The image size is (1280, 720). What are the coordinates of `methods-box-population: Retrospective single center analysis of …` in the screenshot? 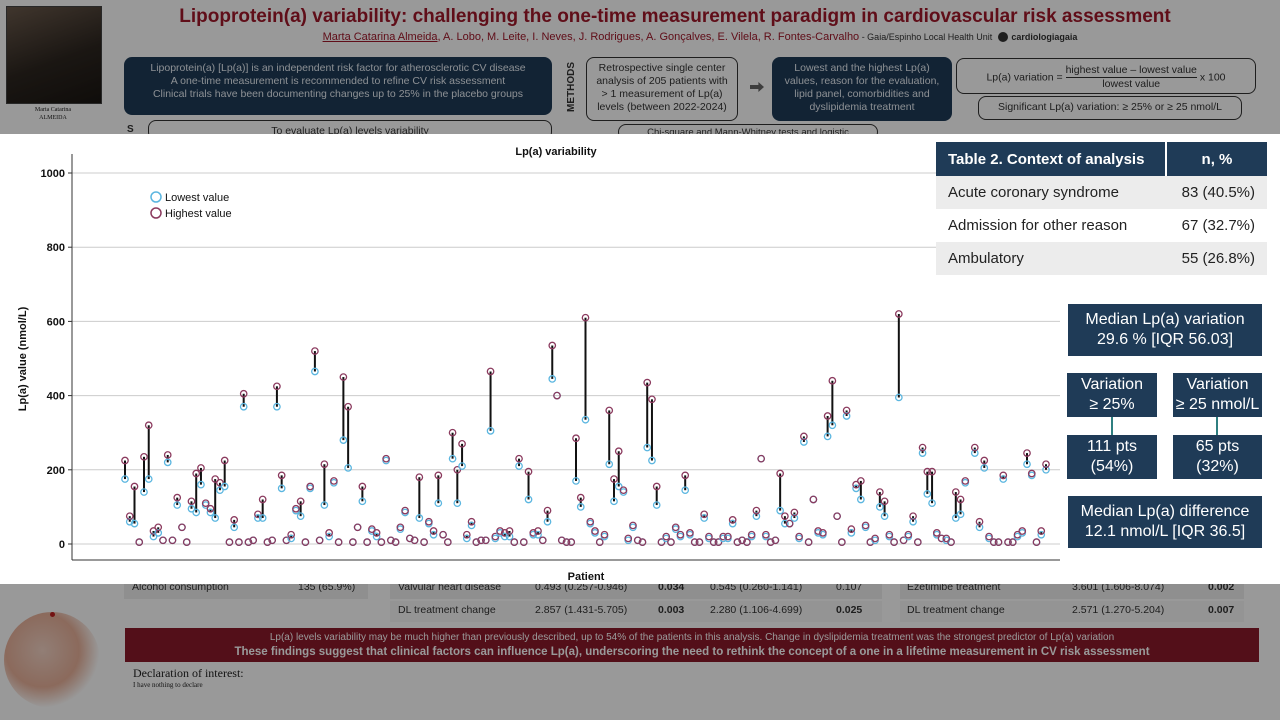 It's located at (662, 89).